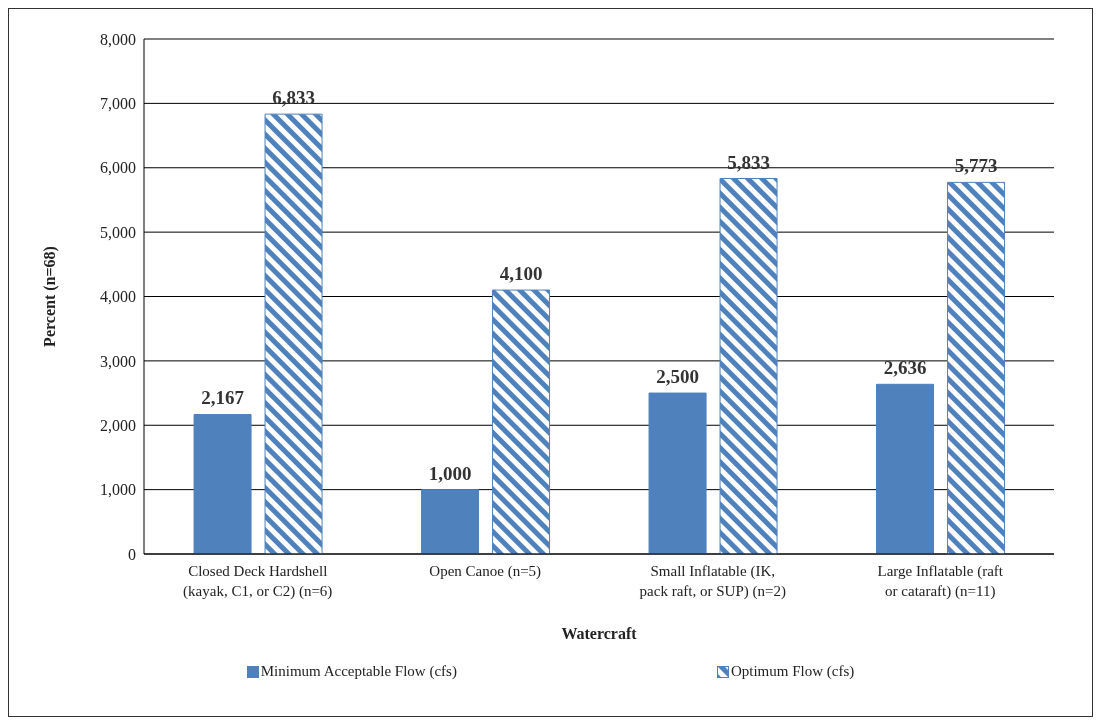 The height and width of the screenshot is (727, 1103). Describe the element at coordinates (905, 368) in the screenshot. I see `data-label: 2,636` at that location.